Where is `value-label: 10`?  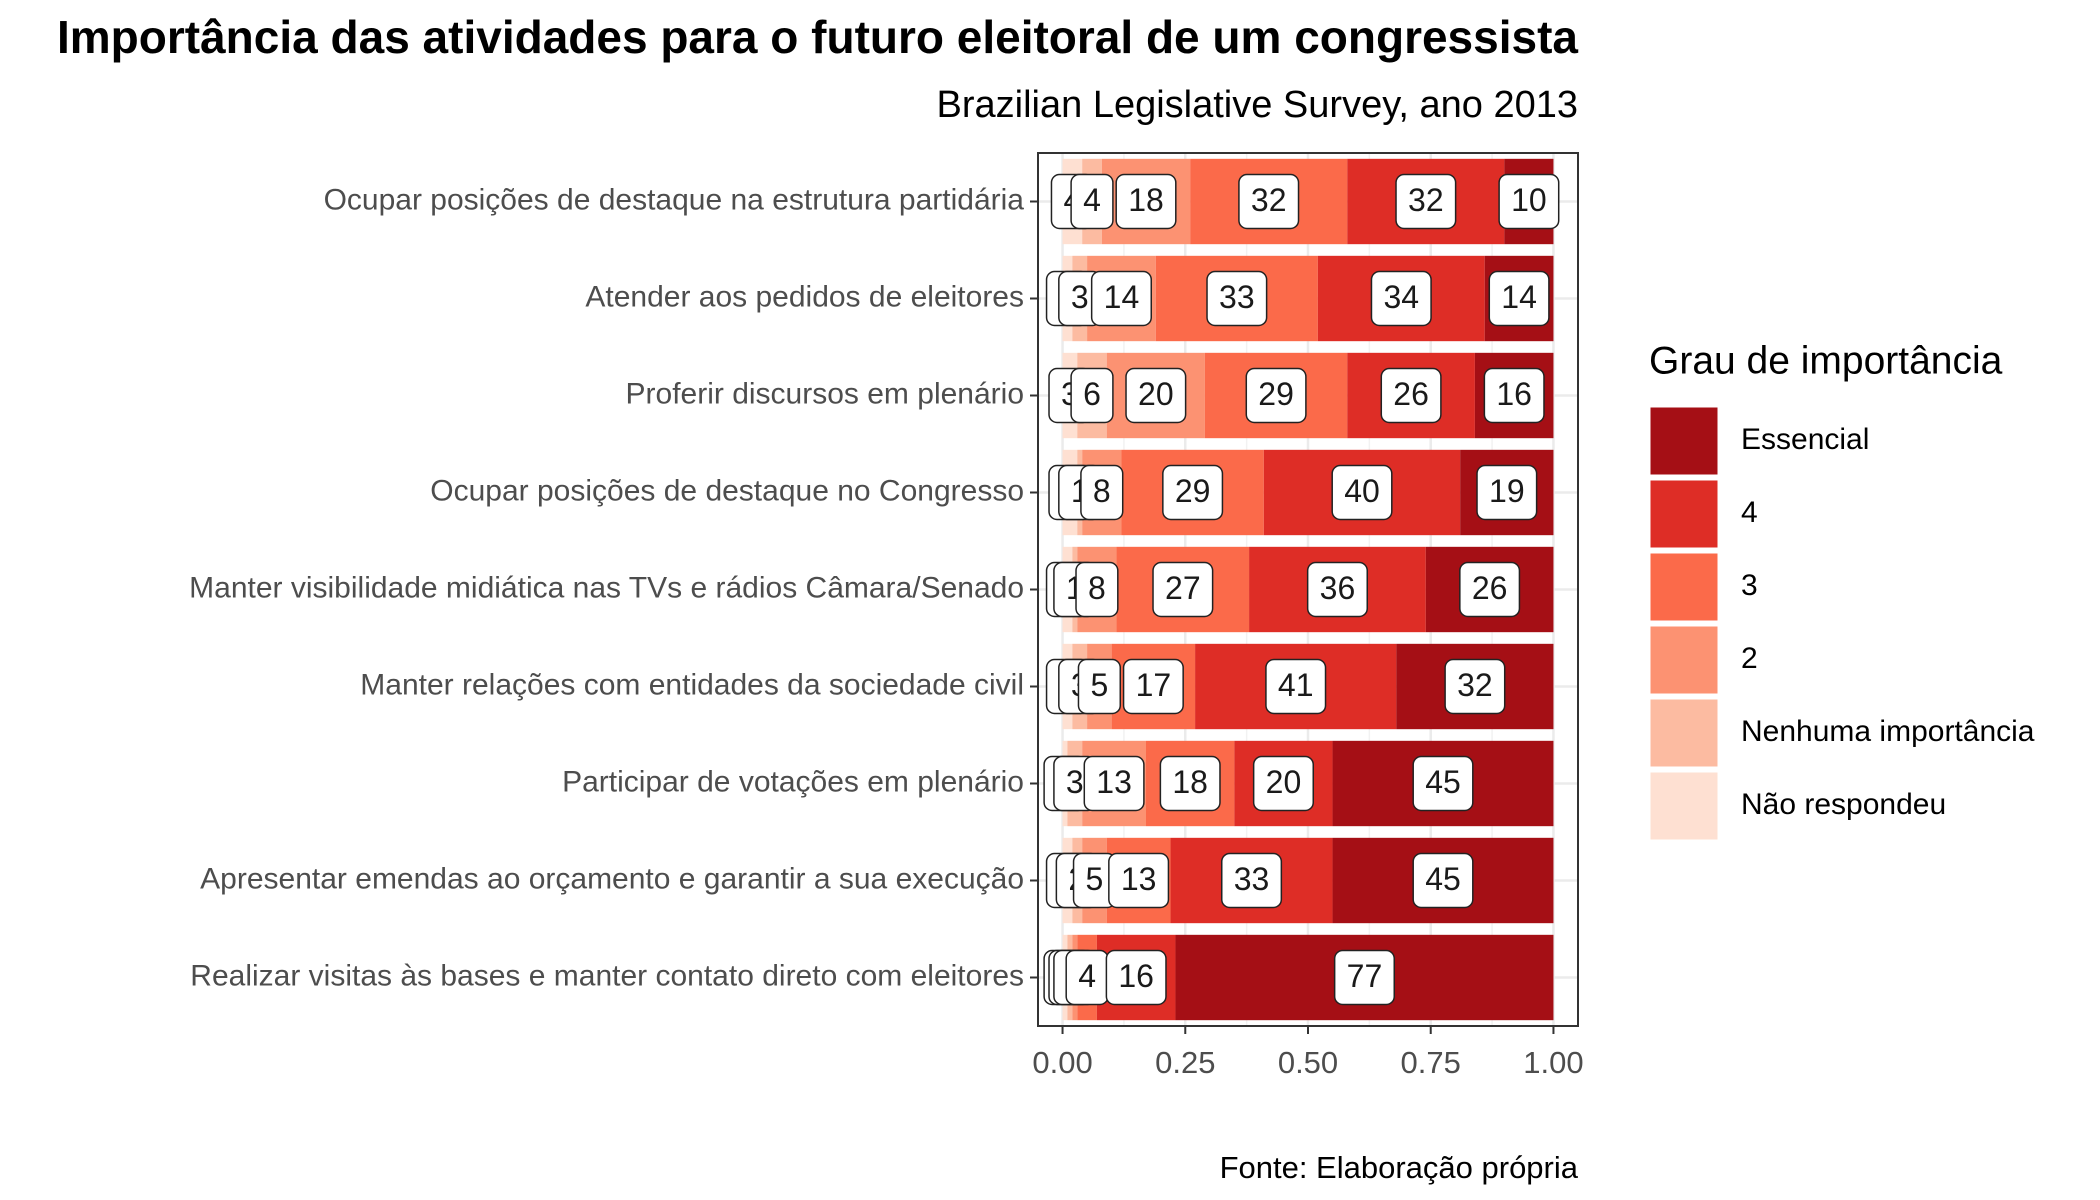
value-label: 10 is located at coordinates (1529, 201).